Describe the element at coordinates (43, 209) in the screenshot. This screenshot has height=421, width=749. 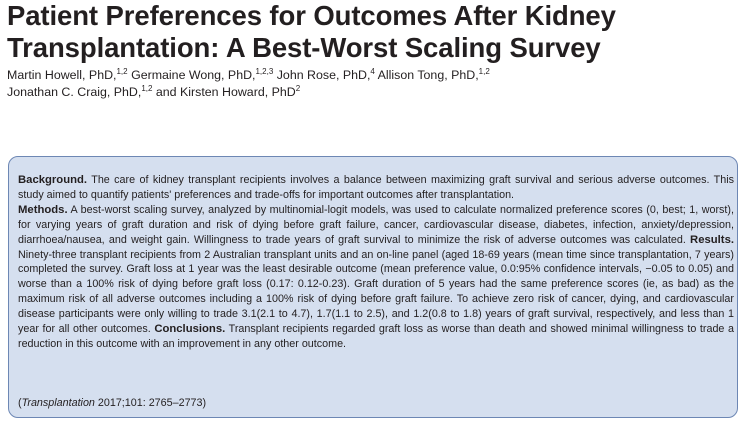
I see `methods-label: Methods.` at that location.